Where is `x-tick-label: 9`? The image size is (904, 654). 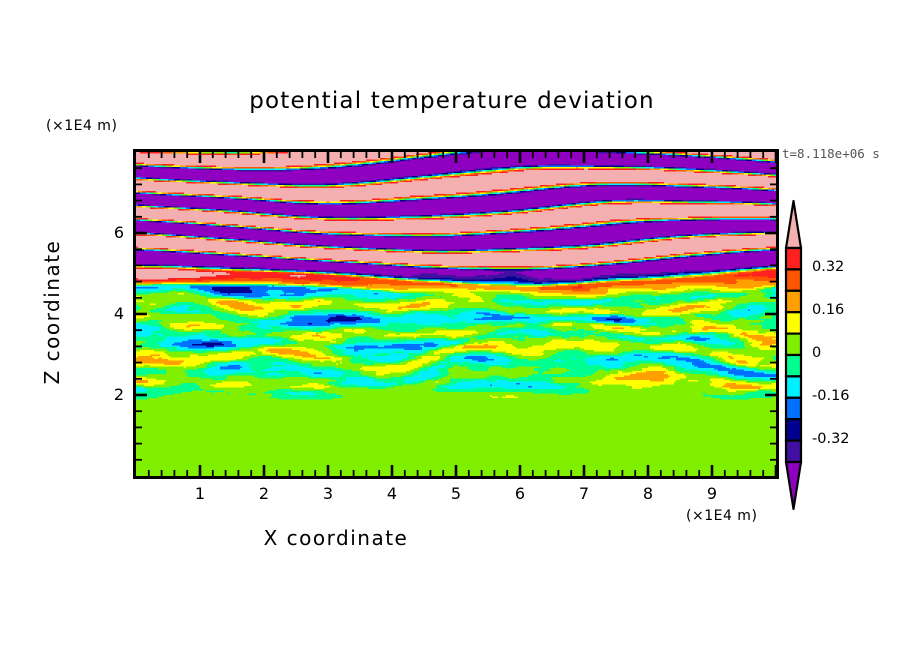 x-tick-label: 9 is located at coordinates (712, 493).